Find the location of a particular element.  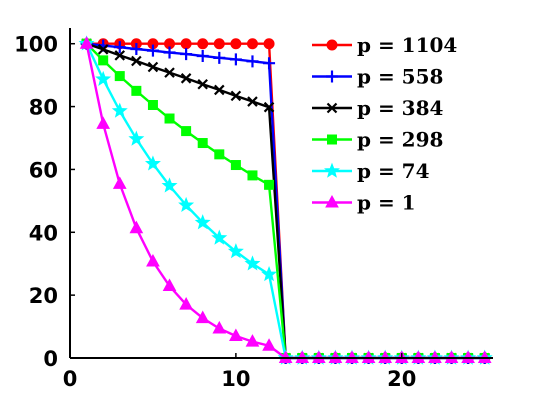

y-tick-label: 20 is located at coordinates (43, 296).